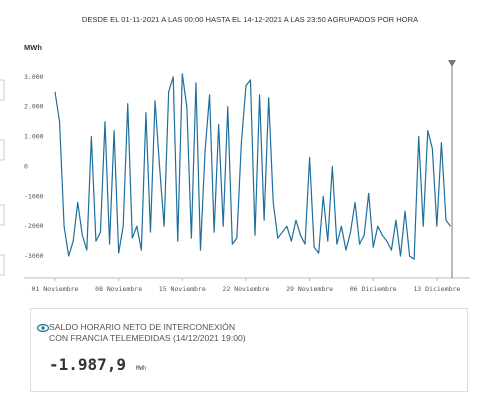 The image size is (500, 401). What do you see at coordinates (88, 364) in the screenshot?
I see `readout-number: -1.987,9` at bounding box center [88, 364].